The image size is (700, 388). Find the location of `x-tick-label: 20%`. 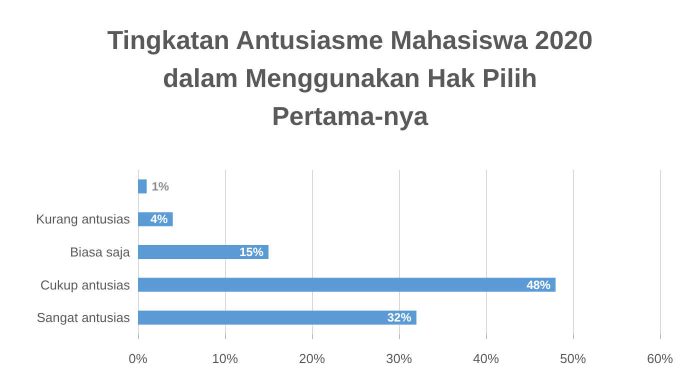

x-tick-label: 20% is located at coordinates (312, 358).